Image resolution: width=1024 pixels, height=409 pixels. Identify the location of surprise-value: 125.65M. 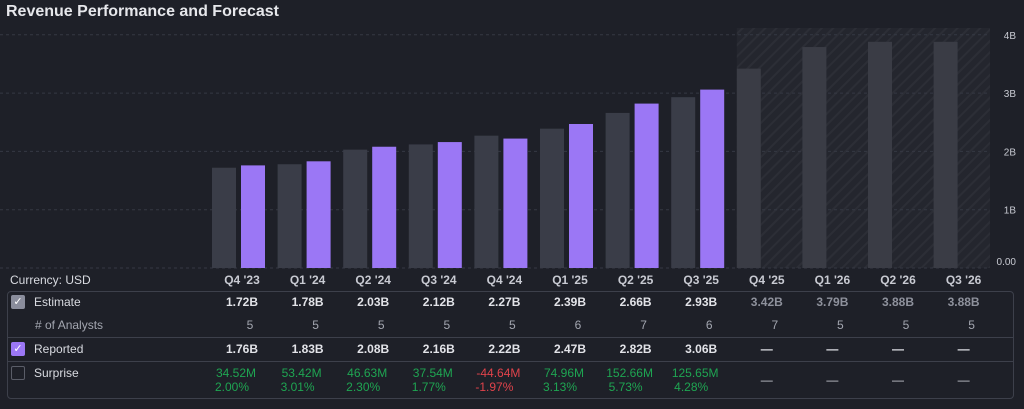
(695, 373).